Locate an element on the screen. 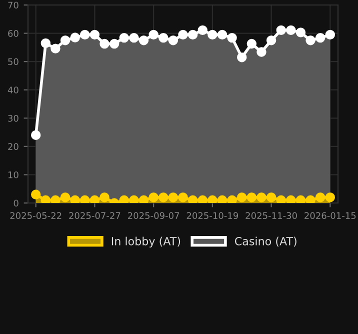  y-tick-label: 40 is located at coordinates (13, 90).